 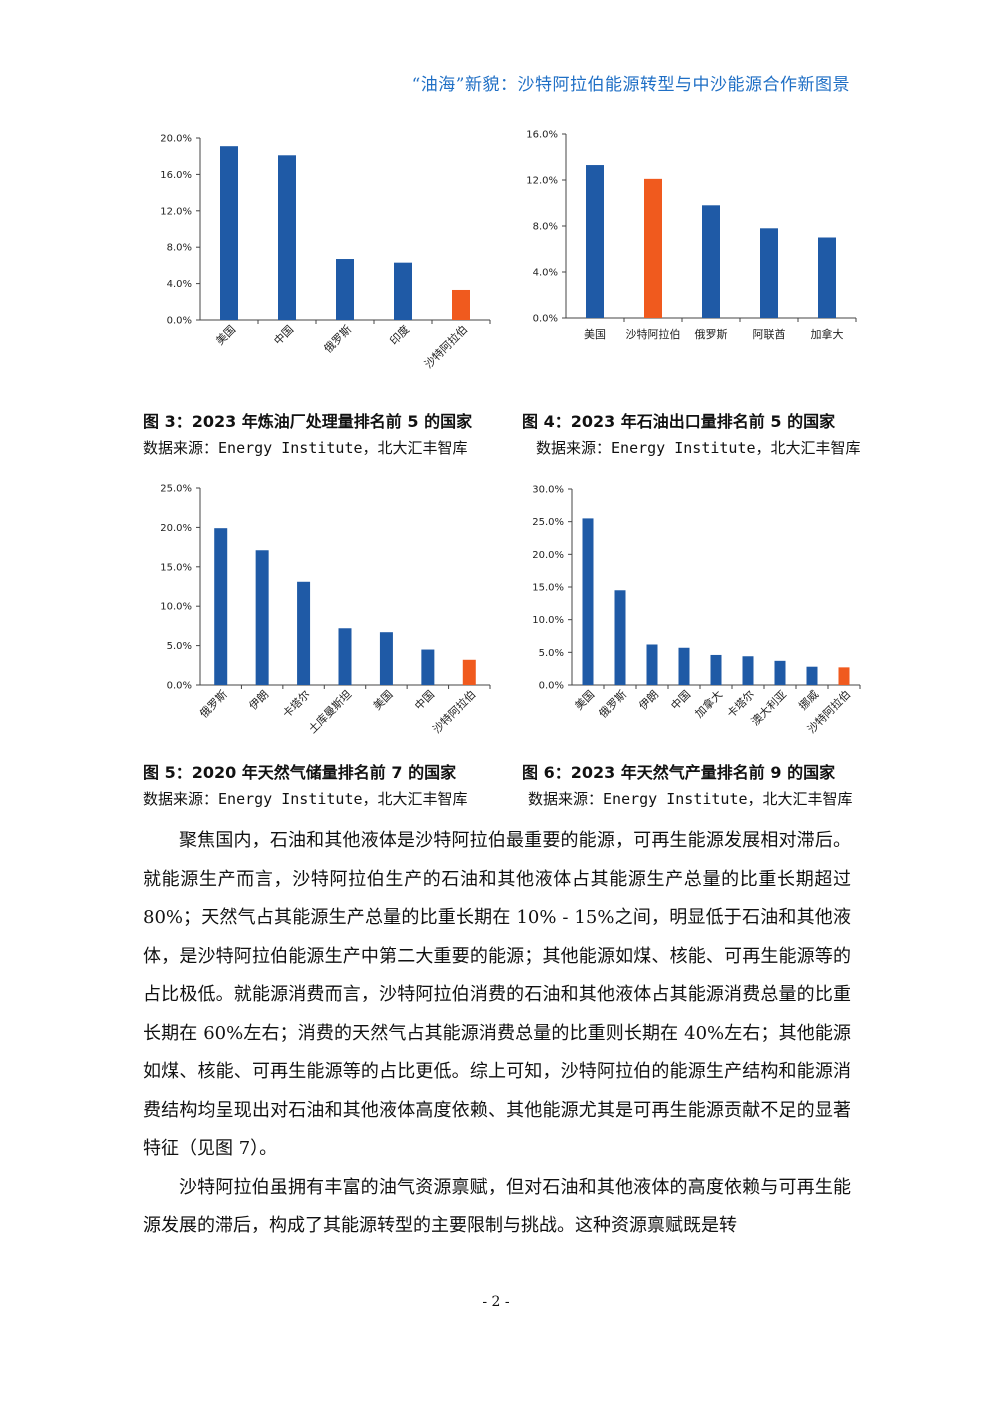 What do you see at coordinates (496, 1302) in the screenshot?
I see `page-number: - 2 -` at bounding box center [496, 1302].